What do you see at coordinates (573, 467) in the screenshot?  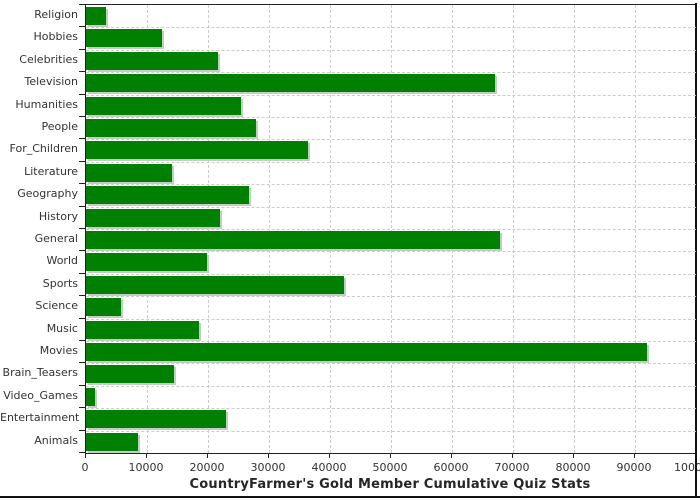 I see `x-tick-label: 80000` at bounding box center [573, 467].